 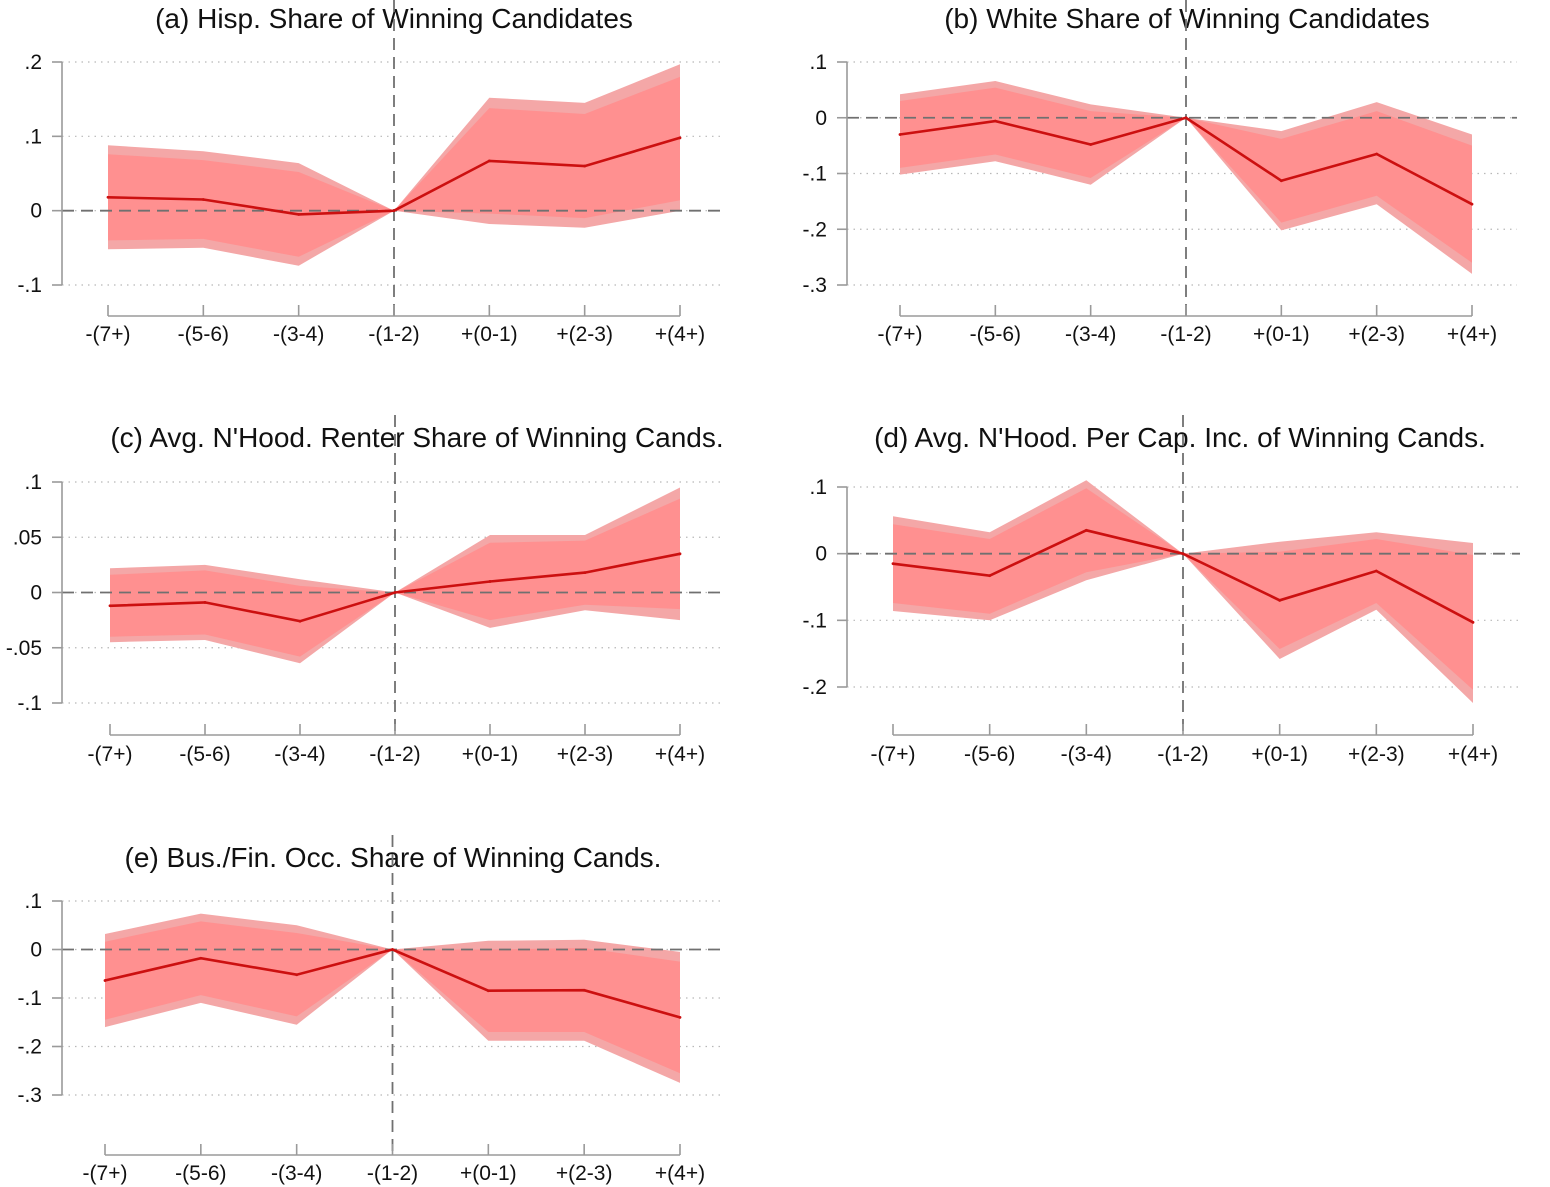 I want to click on chart-title: (b) White Share of Winning Candidates, so click(x=1187, y=18).